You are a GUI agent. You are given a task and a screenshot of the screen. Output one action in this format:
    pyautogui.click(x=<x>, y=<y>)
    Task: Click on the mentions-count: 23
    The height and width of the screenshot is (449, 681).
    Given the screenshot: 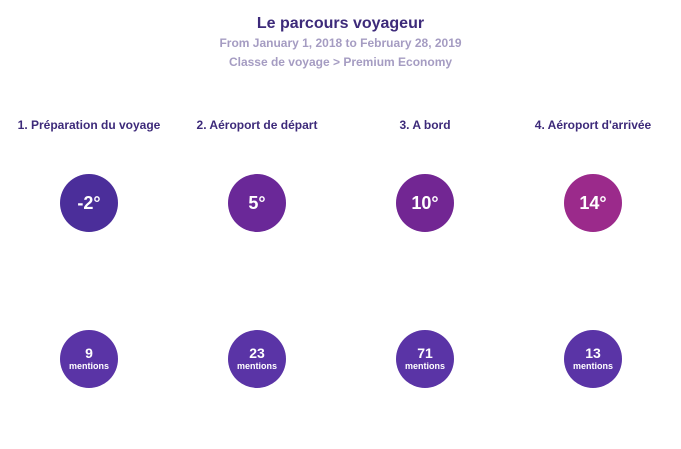 What is the action you would take?
    pyautogui.click(x=257, y=353)
    